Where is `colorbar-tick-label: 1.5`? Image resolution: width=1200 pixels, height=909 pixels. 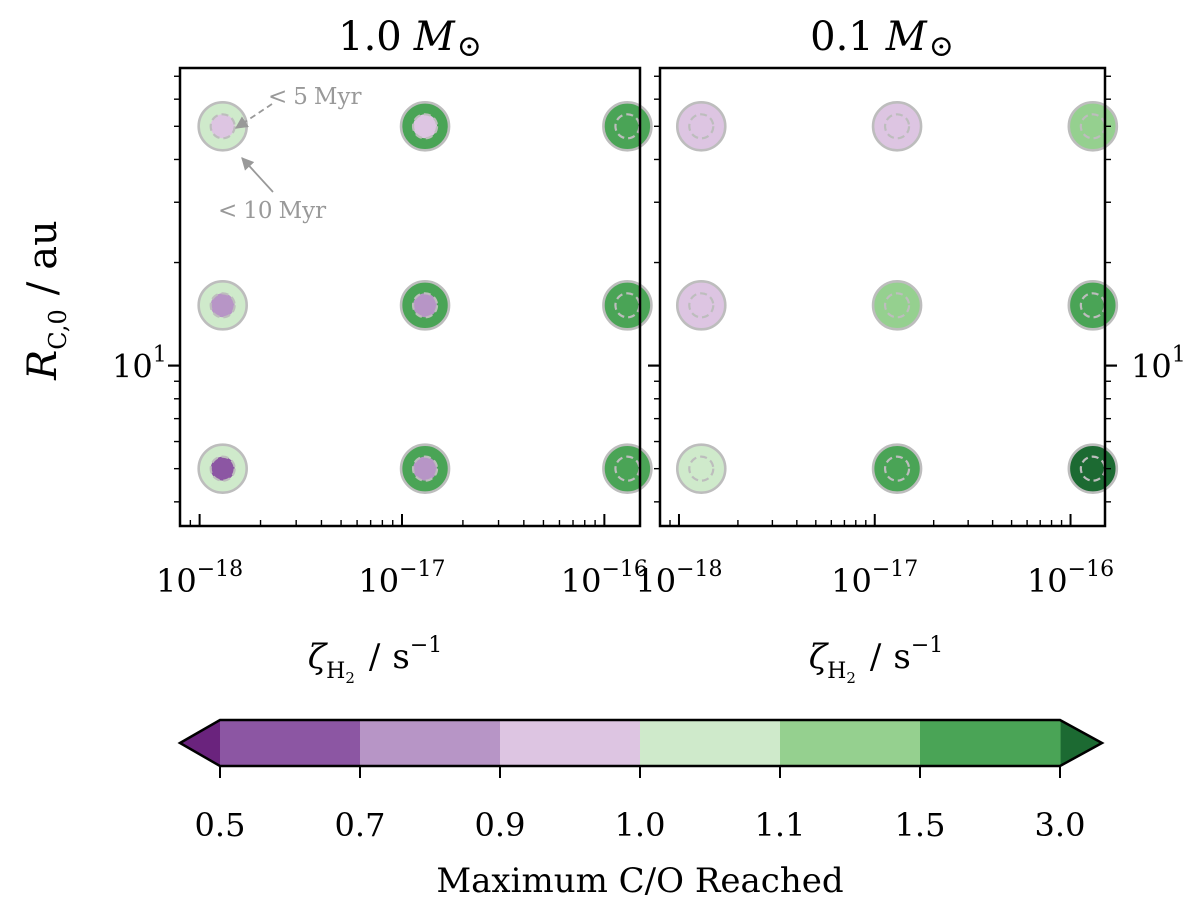 colorbar-tick-label: 1.5 is located at coordinates (920, 825).